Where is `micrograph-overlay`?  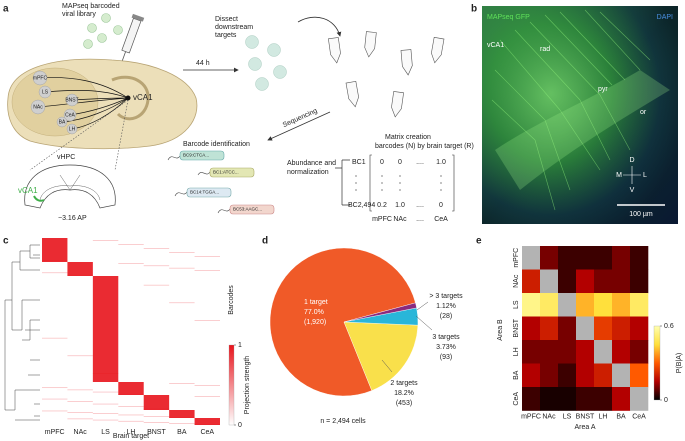
micrograph-overlay is located at coordinates (580, 115).